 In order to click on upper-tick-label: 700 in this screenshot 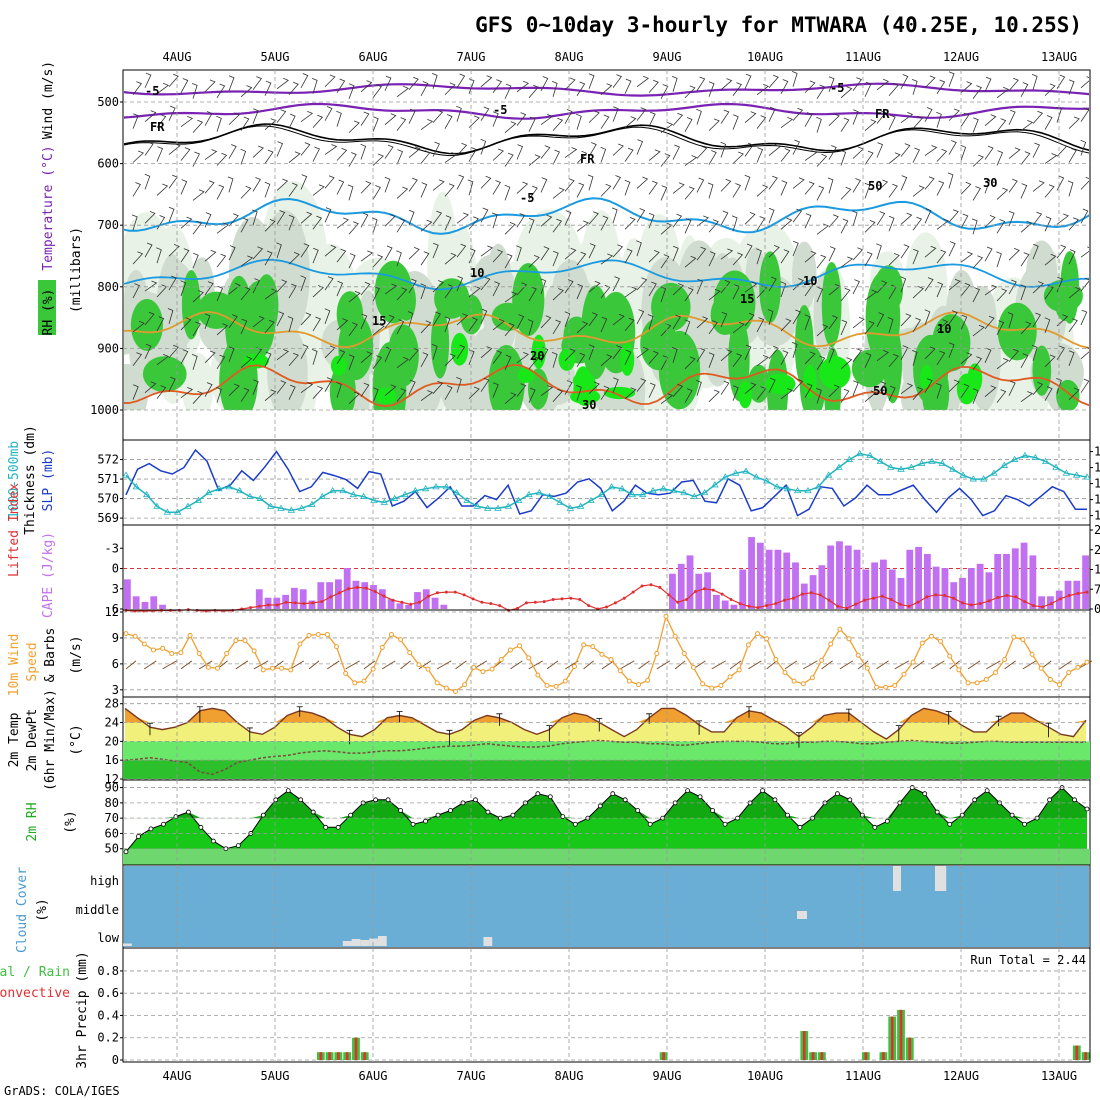, I will do `click(108, 225)`.